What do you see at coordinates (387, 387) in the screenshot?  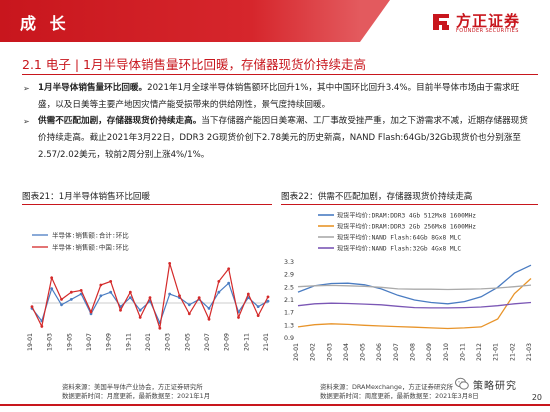 I see `source-line: 资料来源：DRAMexchange，方正证券研究所` at bounding box center [387, 387].